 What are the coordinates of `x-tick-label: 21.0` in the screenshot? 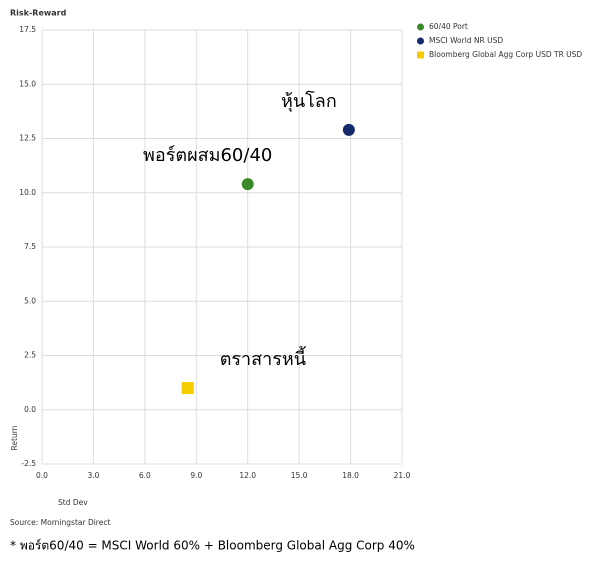 It's located at (402, 475).